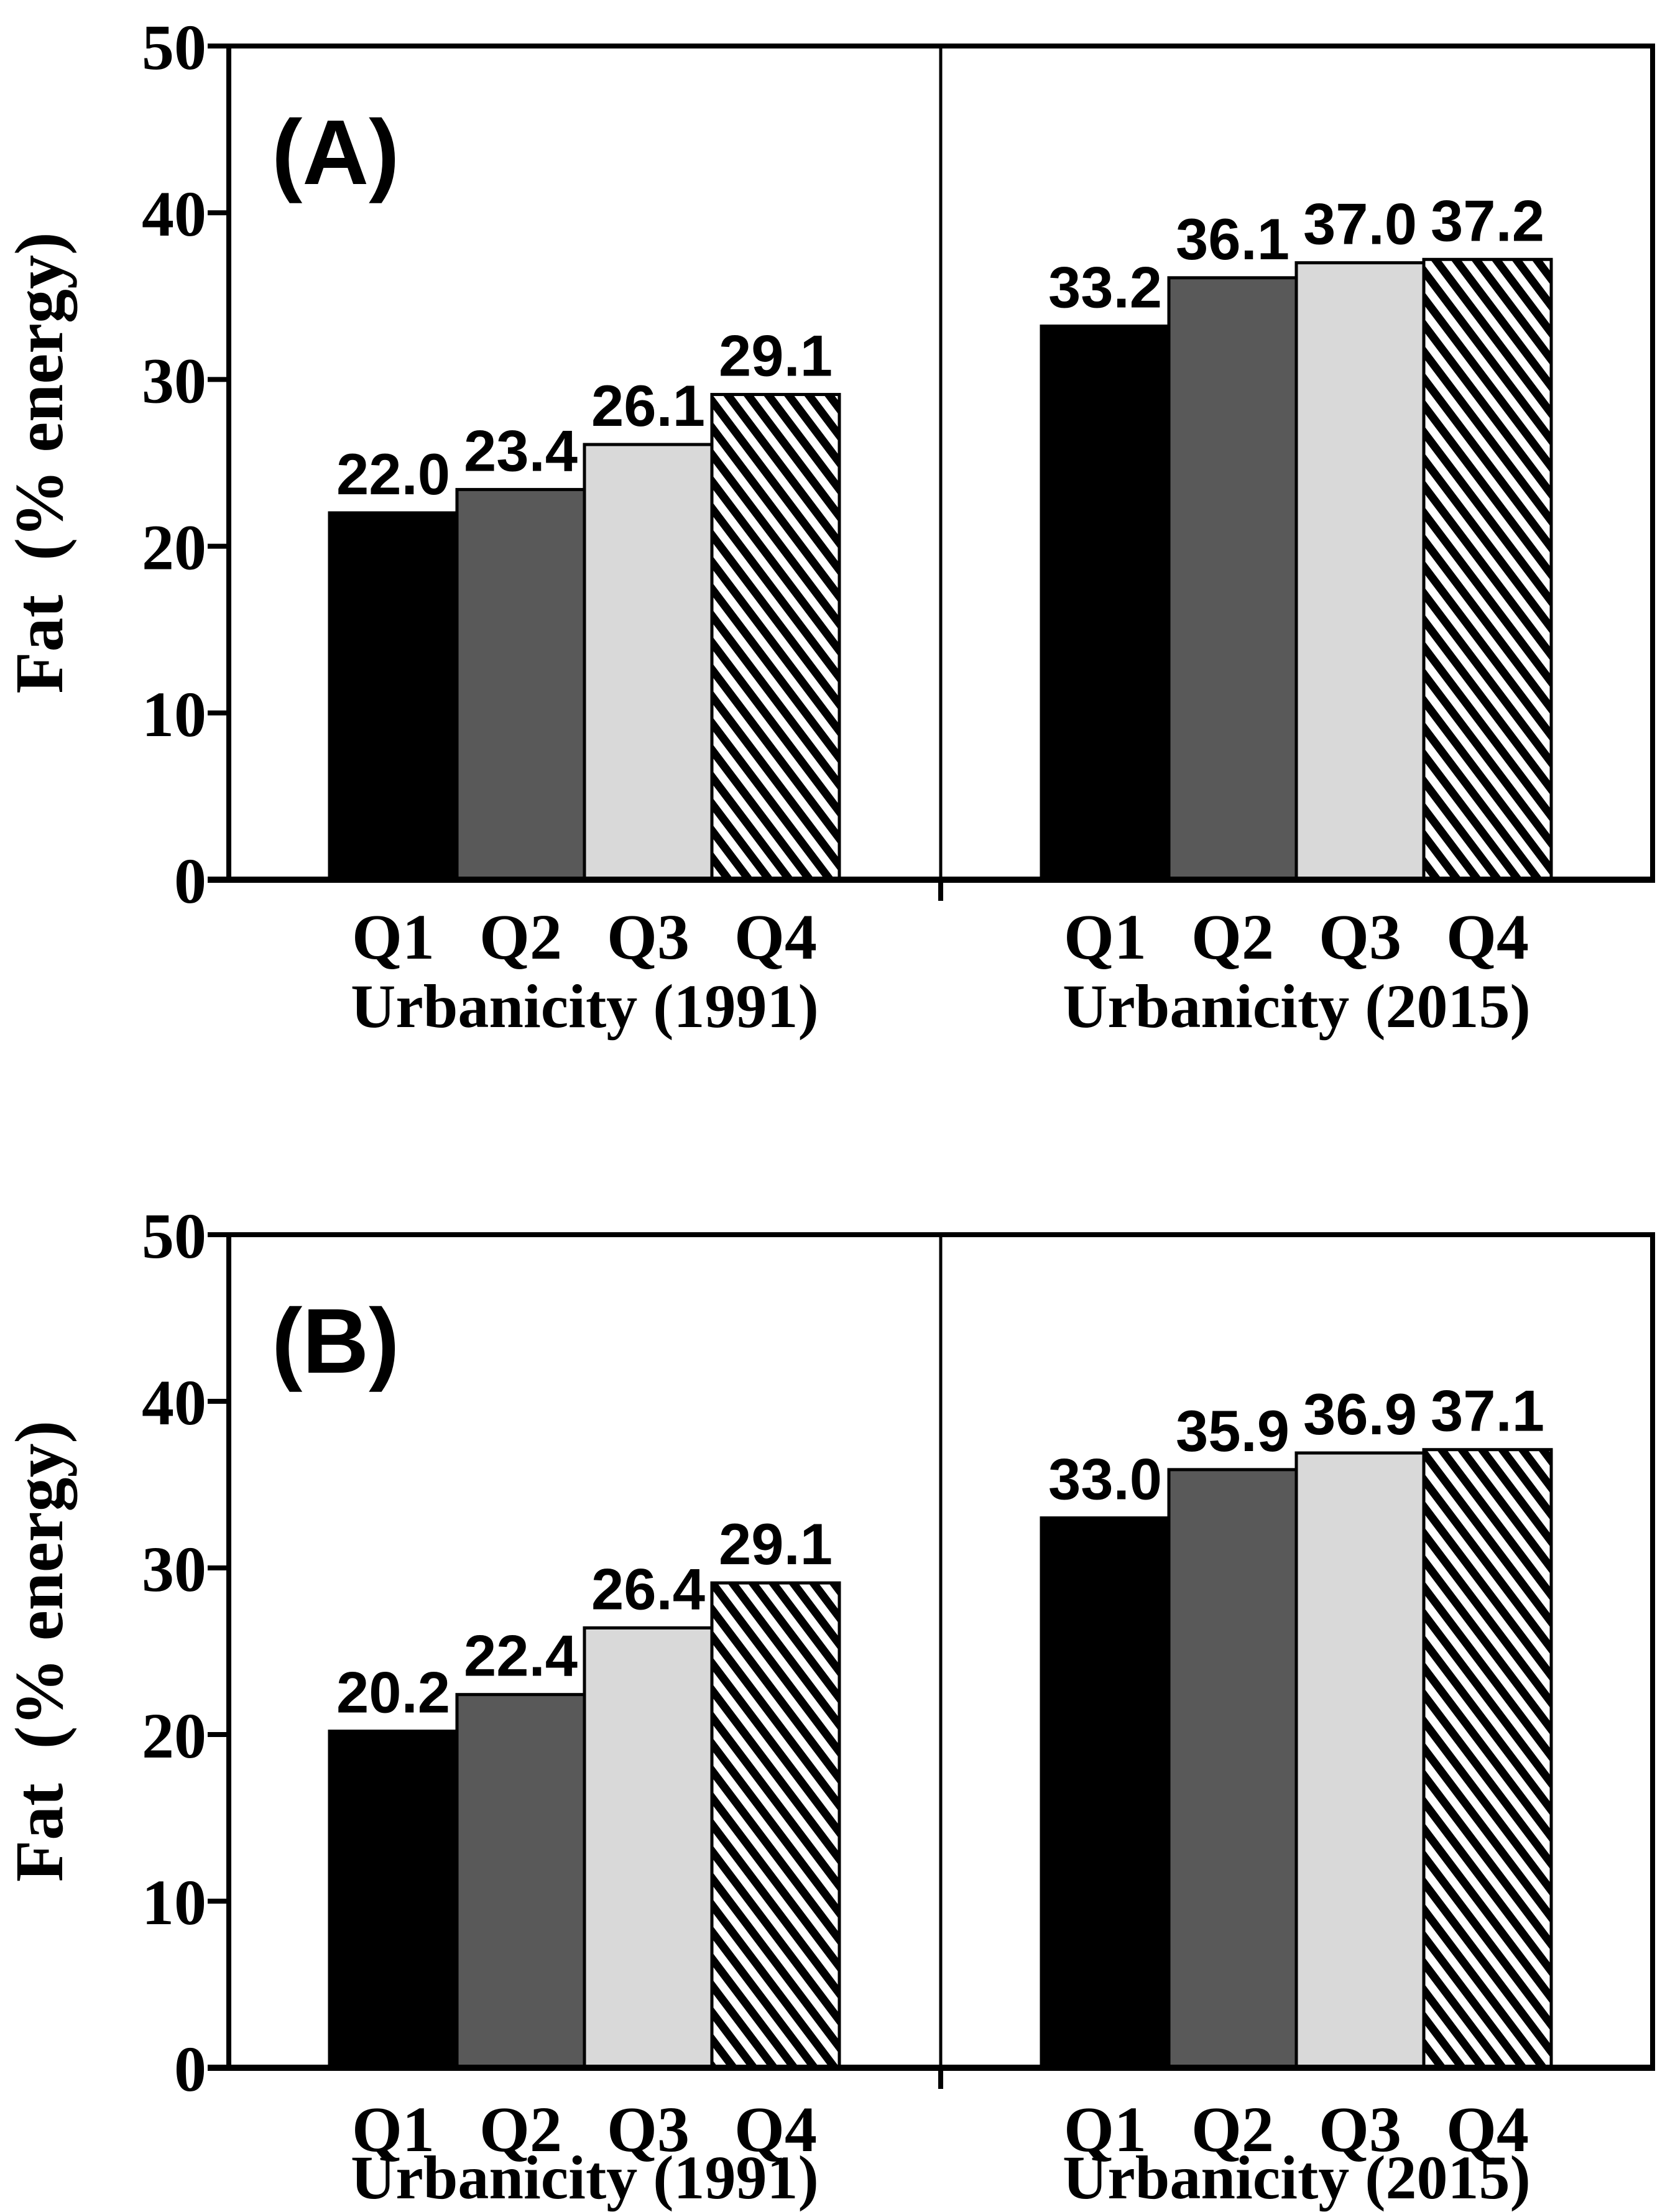 The width and height of the screenshot is (1670, 2212). I want to click on bar-value-label: 35.9, so click(1233, 1430).